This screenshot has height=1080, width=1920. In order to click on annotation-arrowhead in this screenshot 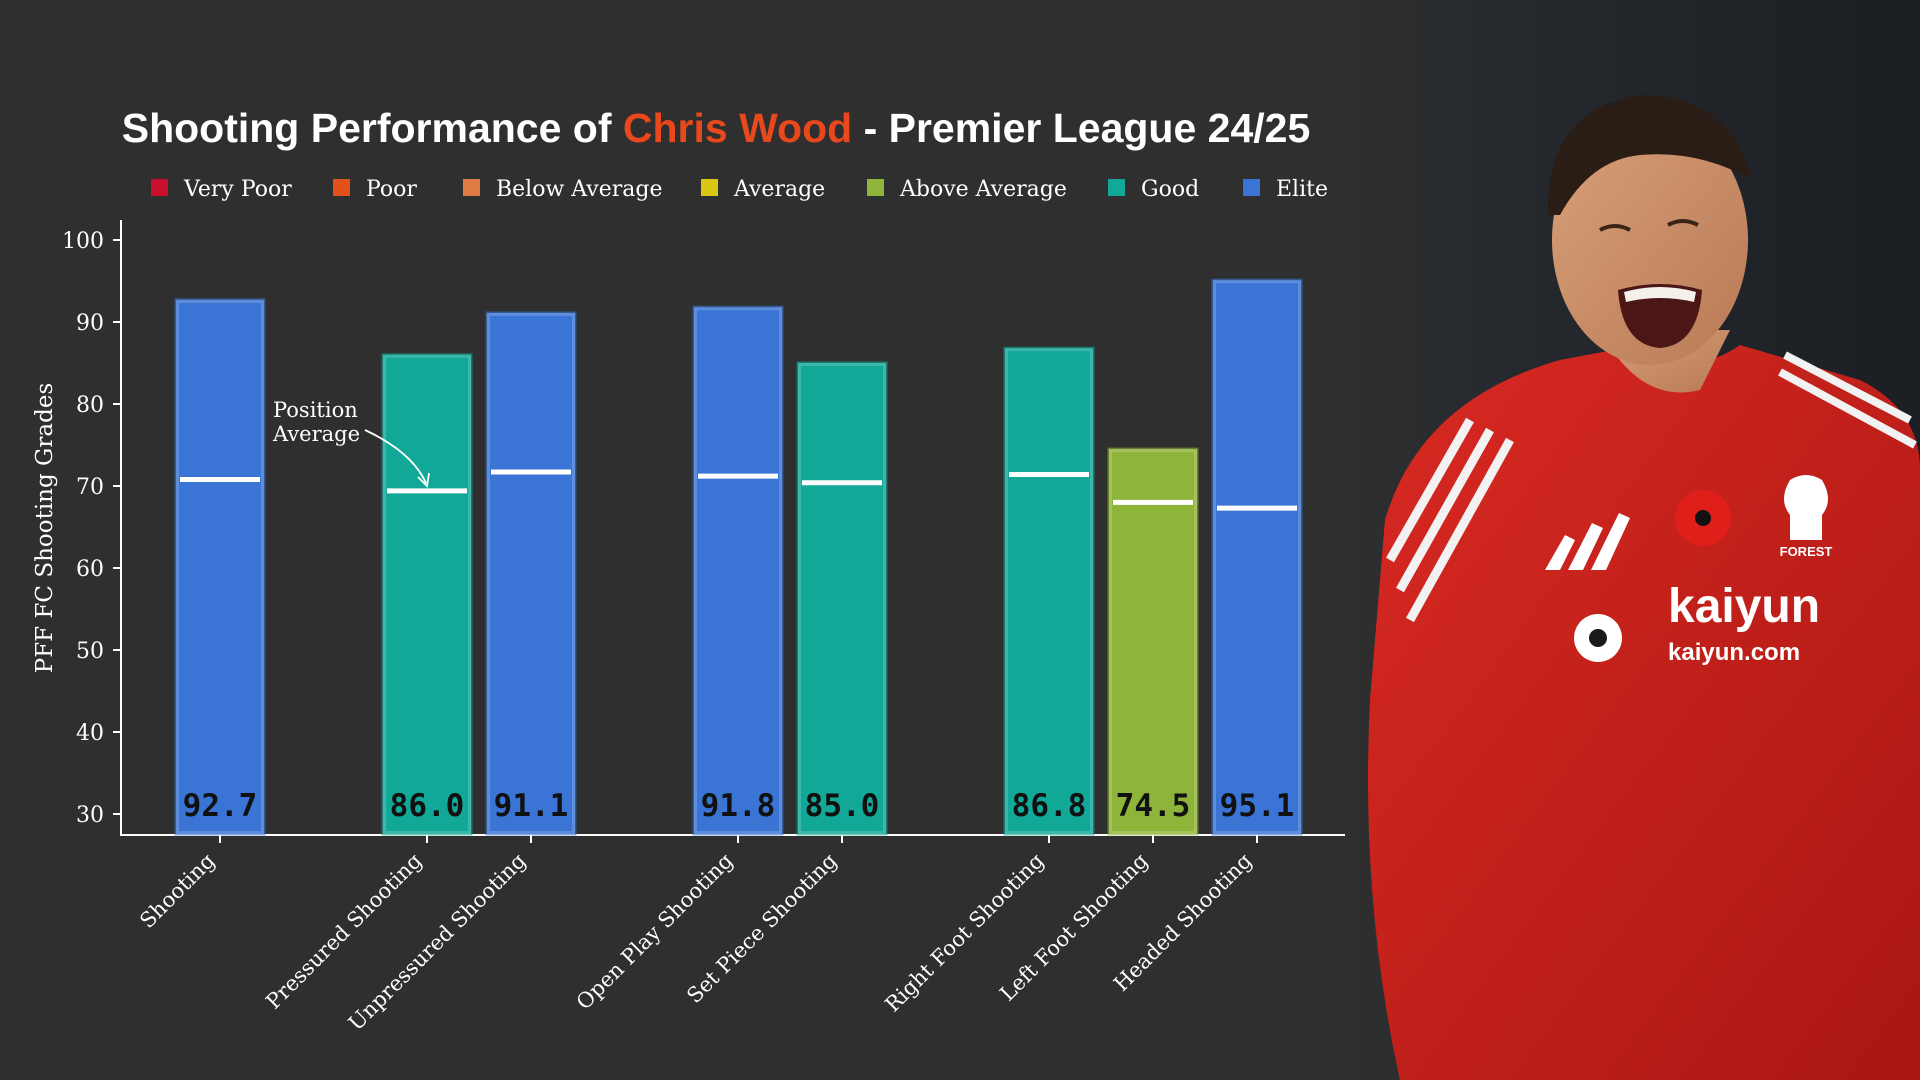, I will do `click(423, 480)`.